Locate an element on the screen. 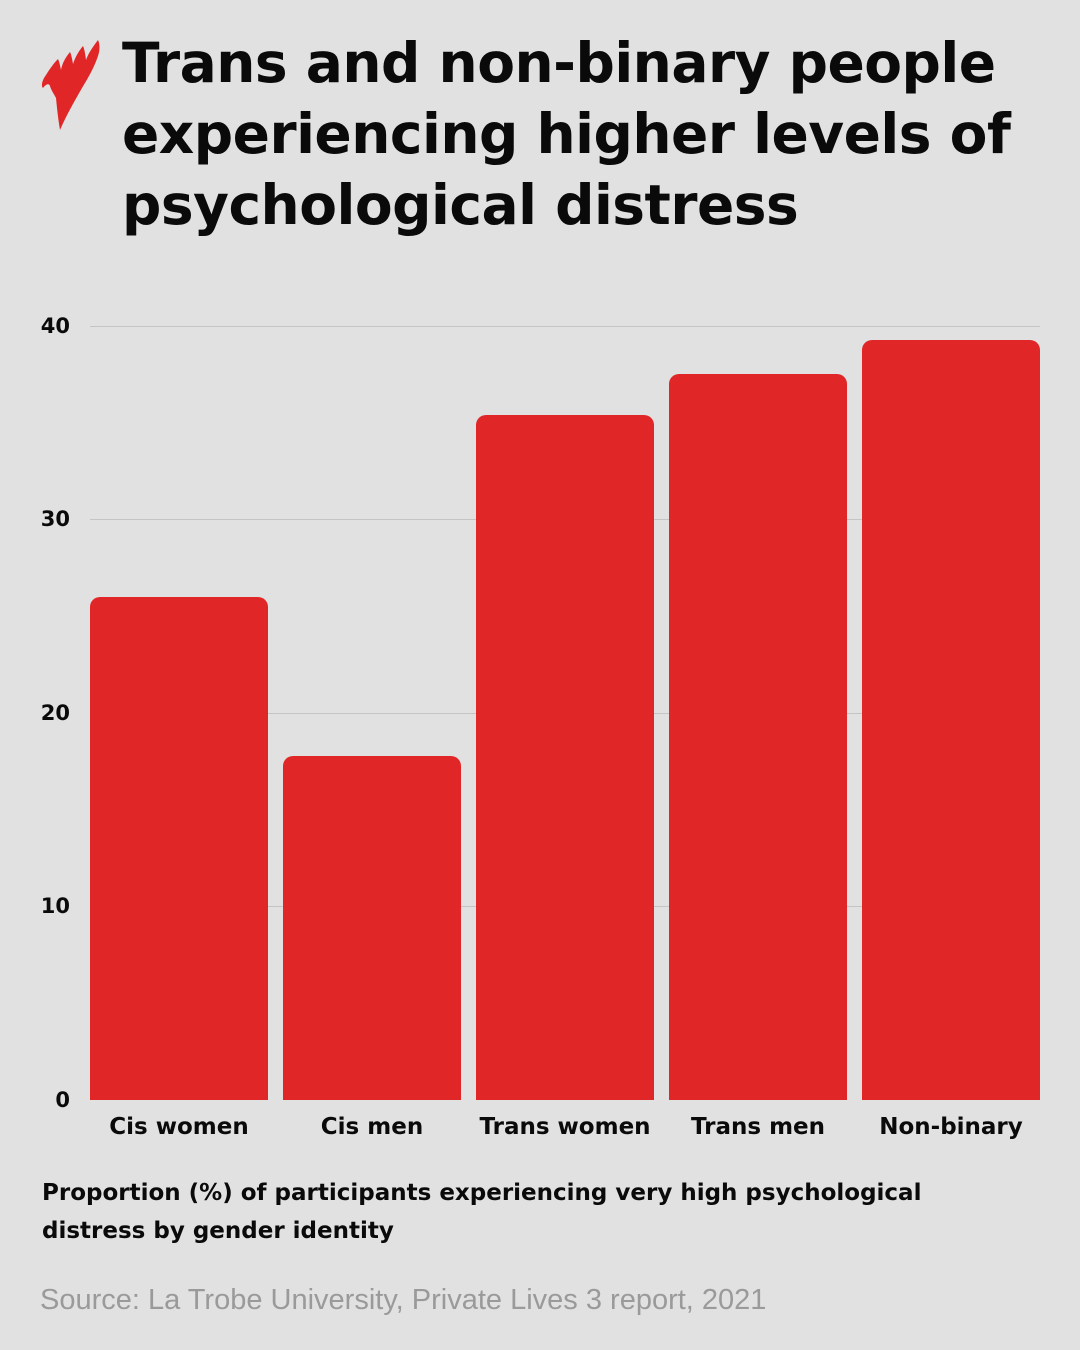 Image resolution: width=1080 pixels, height=1350 pixels. y-tick-label: 10 is located at coordinates (55, 906).